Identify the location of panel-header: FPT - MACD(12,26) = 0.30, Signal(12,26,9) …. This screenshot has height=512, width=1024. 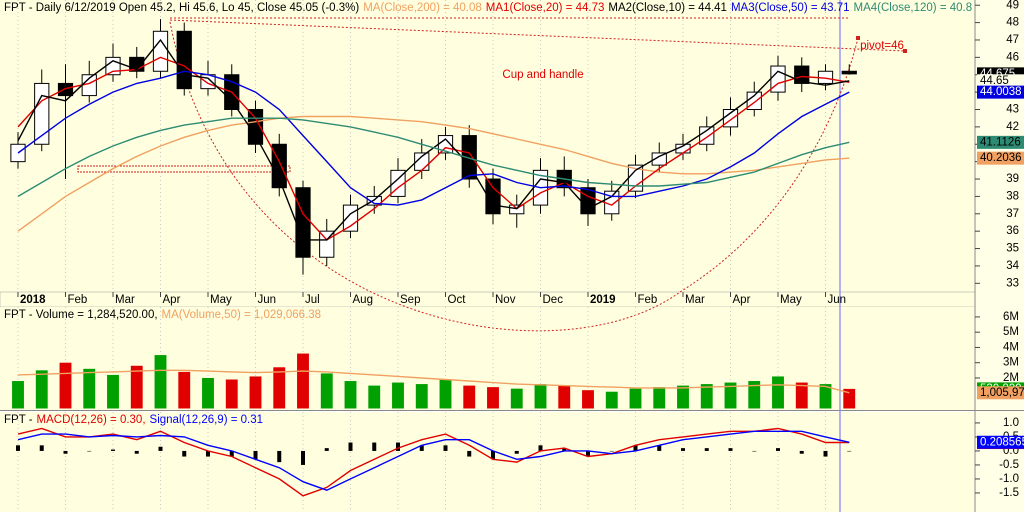
(133, 420).